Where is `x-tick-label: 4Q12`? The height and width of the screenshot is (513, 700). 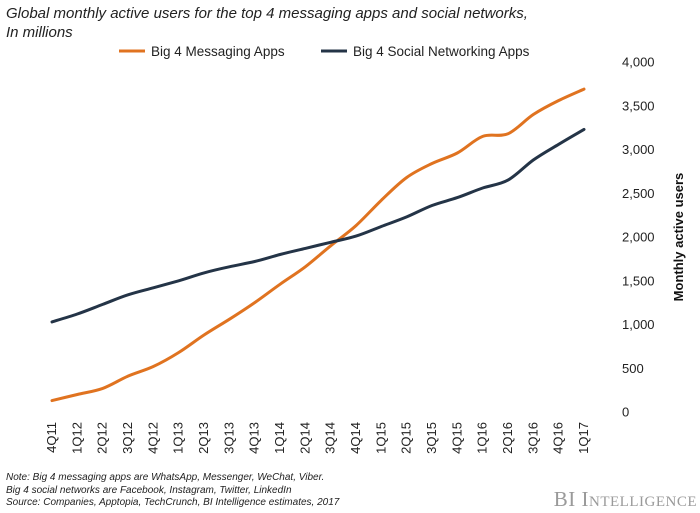 x-tick-label: 4Q12 is located at coordinates (152, 438).